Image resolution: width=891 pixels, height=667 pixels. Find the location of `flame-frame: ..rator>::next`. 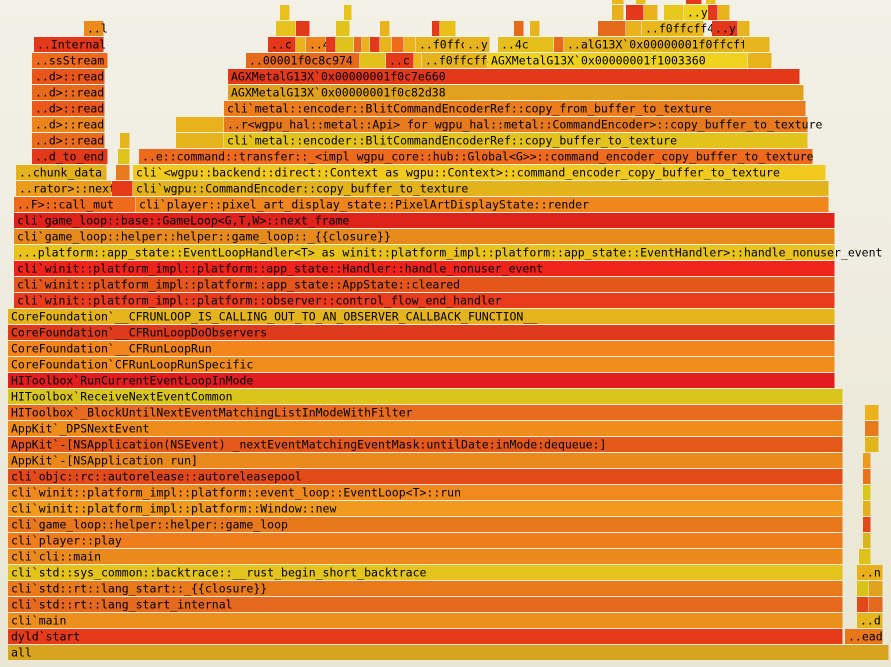

flame-frame: ..rator>::next is located at coordinates (66, 188).